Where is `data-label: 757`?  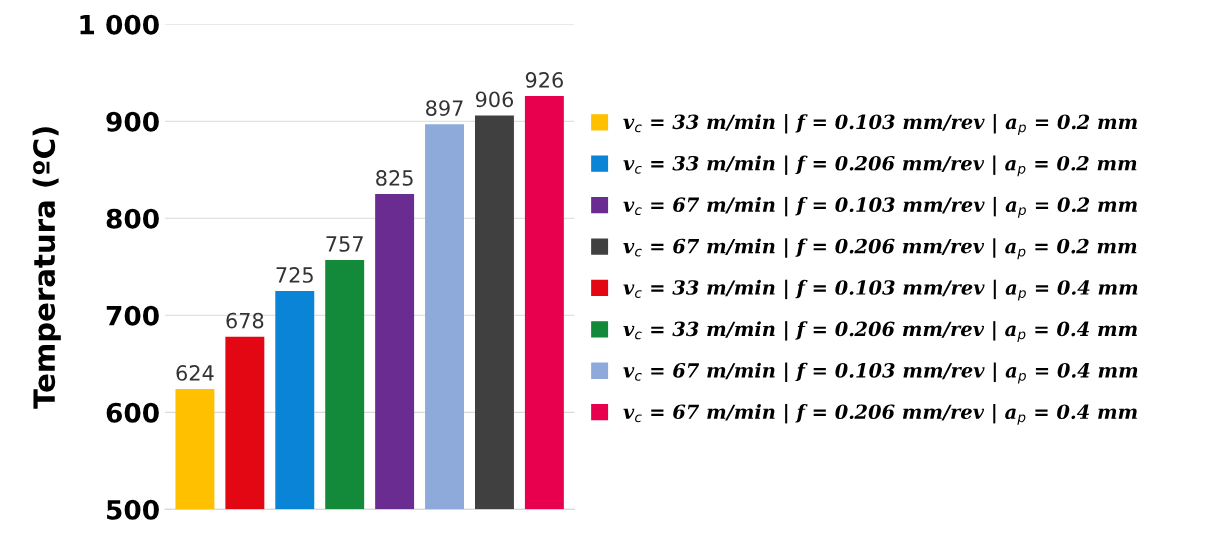 data-label: 757 is located at coordinates (344, 244).